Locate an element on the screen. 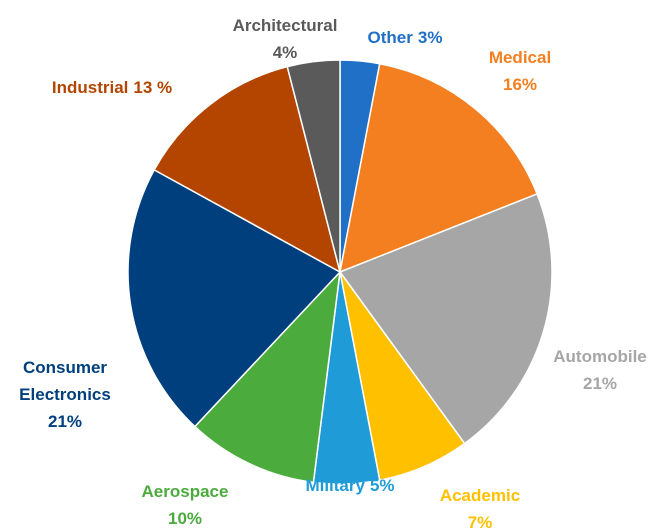  category-label: Other is located at coordinates (390, 37).